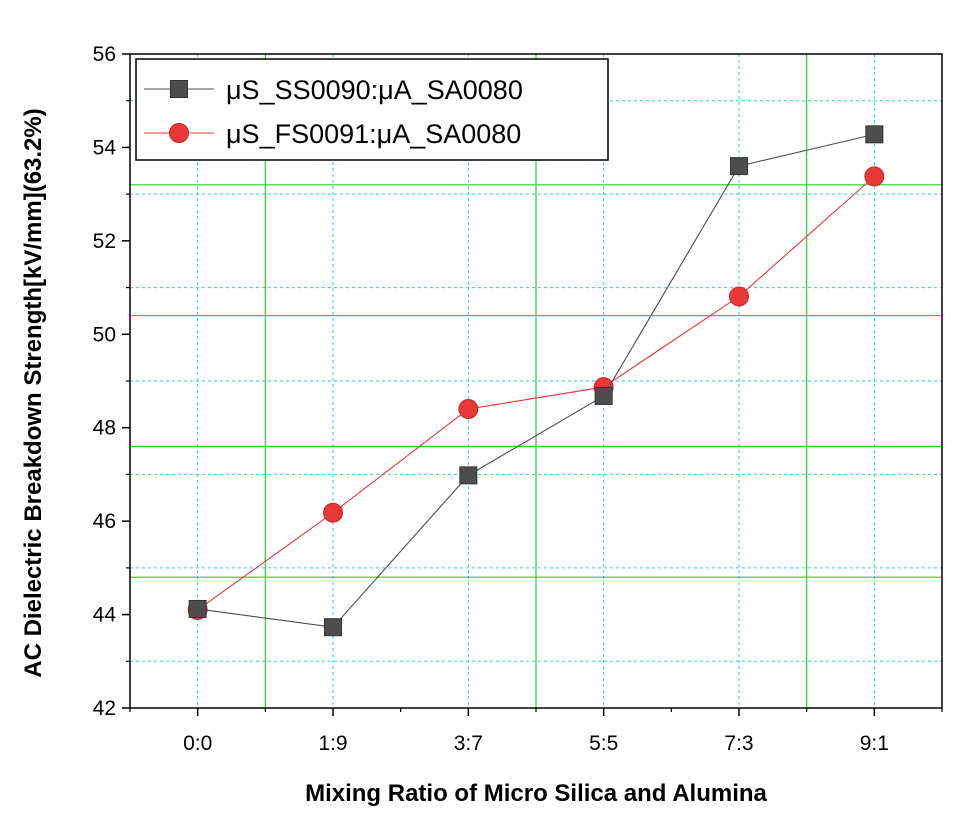 The width and height of the screenshot is (970, 815). I want to click on y-tick-label: 54, so click(105, 147).